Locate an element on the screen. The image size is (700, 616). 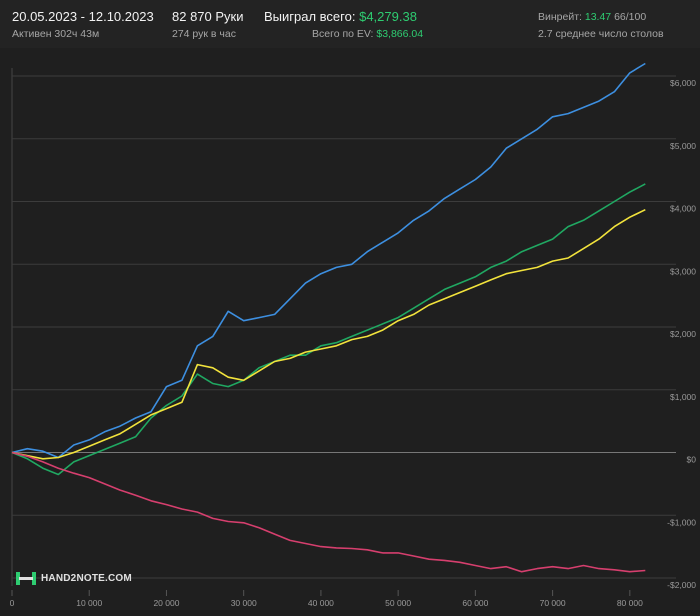
y-tick-label: $0 is located at coordinates (692, 460).